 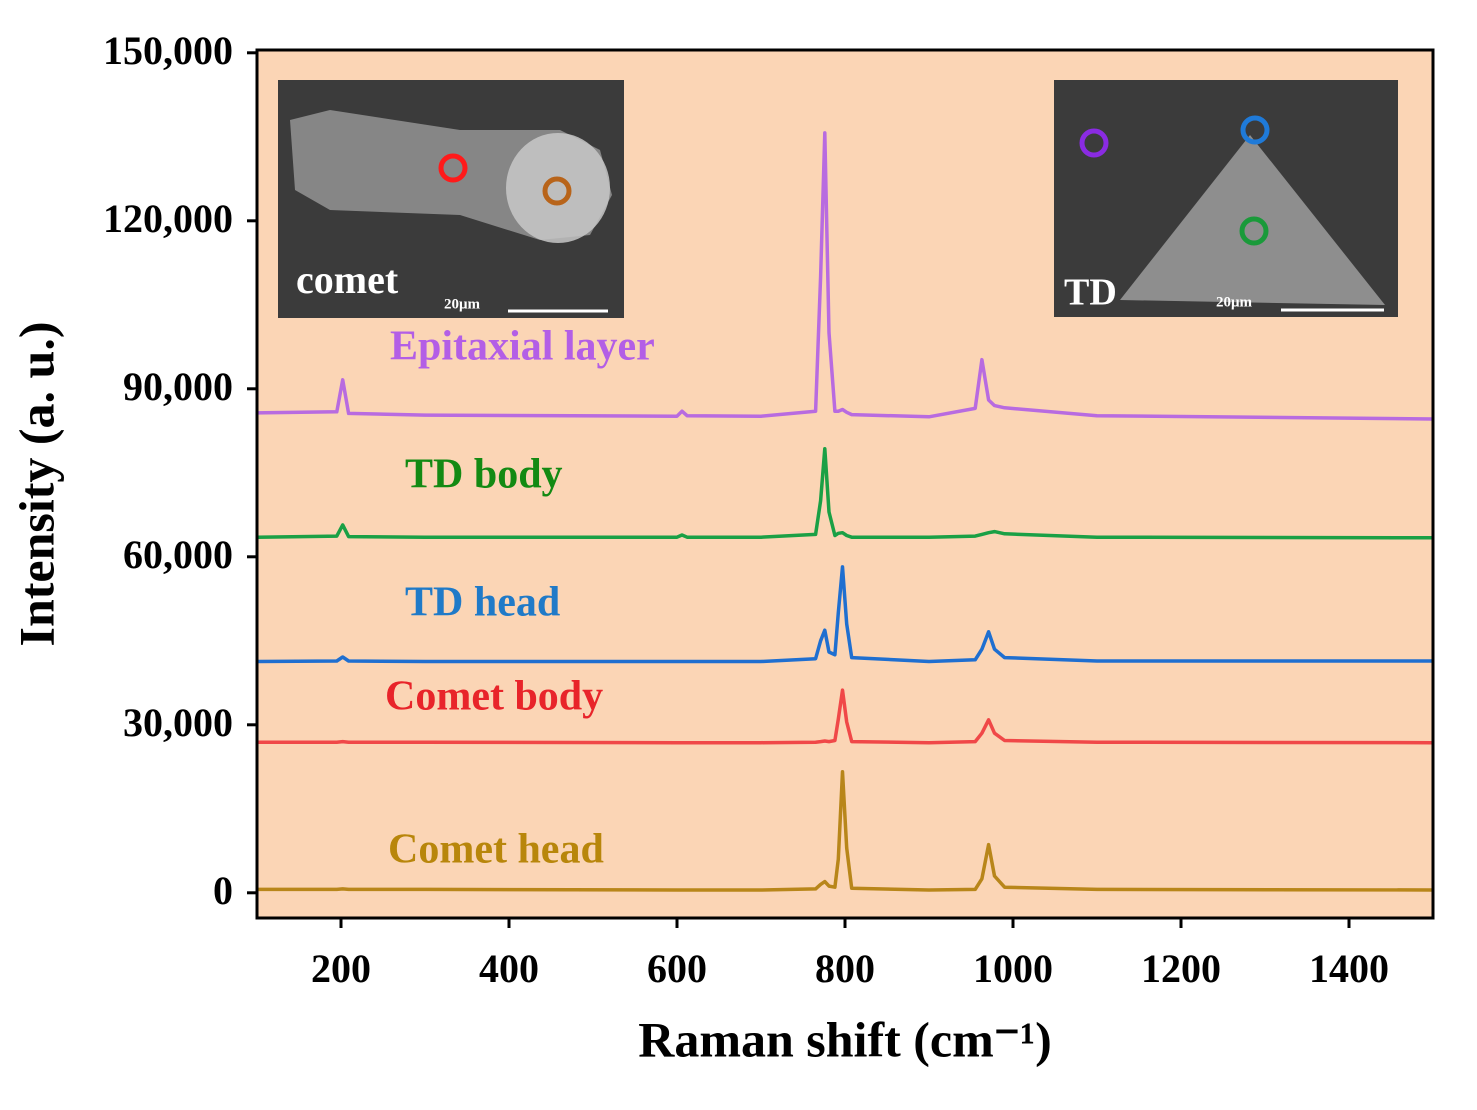 I want to click on y-tick-label: 30,000, so click(x=178, y=722).